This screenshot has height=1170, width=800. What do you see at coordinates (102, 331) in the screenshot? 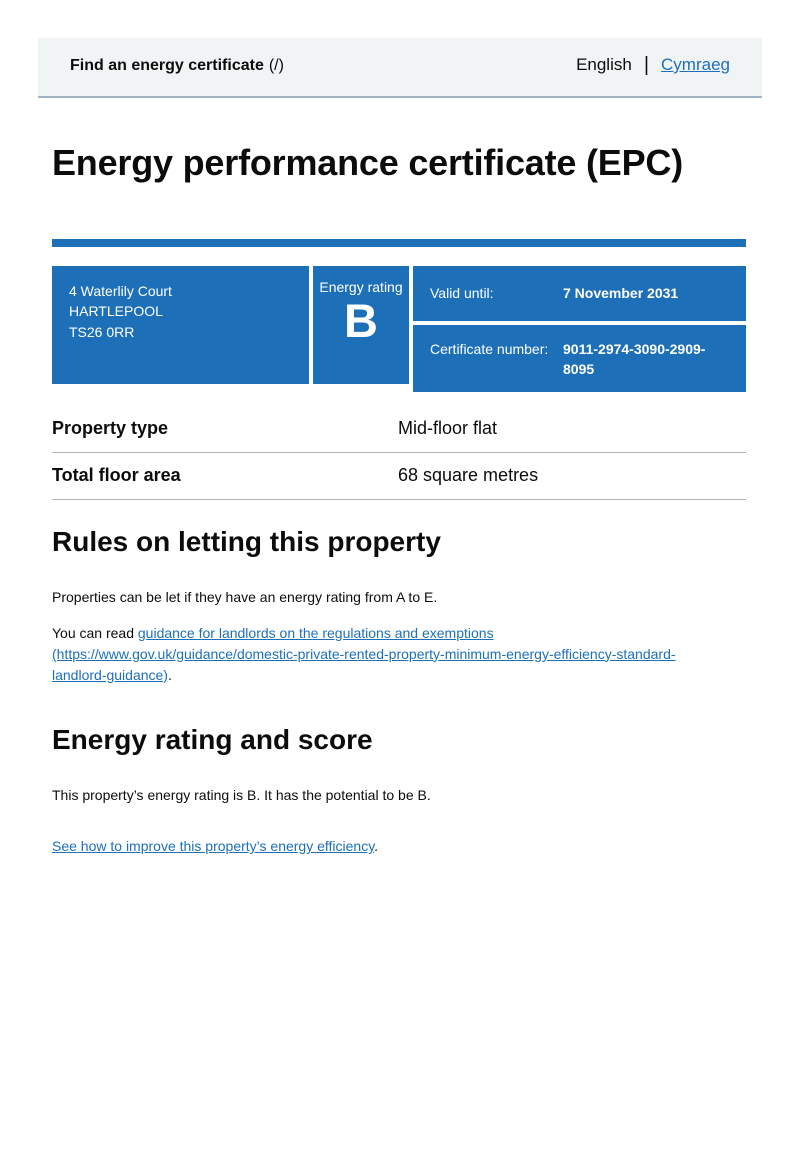
I see `address-line-3: TS26 0RR` at bounding box center [102, 331].